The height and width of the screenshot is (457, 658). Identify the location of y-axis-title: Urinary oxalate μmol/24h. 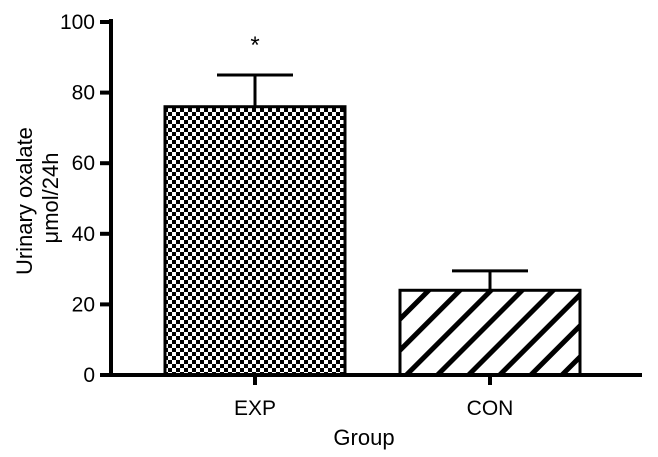
(37, 198).